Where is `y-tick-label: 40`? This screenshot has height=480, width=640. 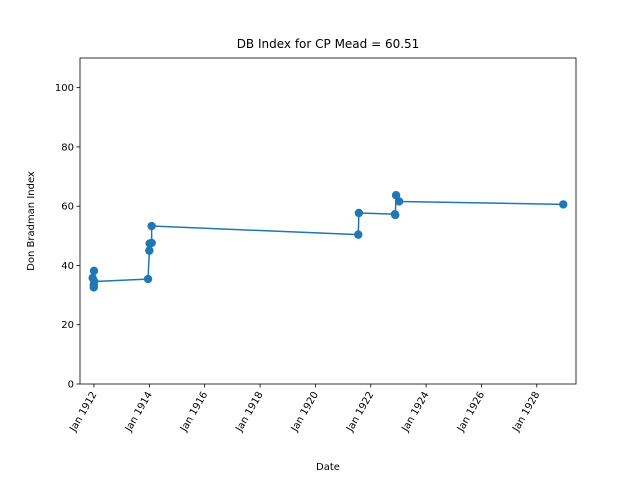
y-tick-label: 40 is located at coordinates (67, 266).